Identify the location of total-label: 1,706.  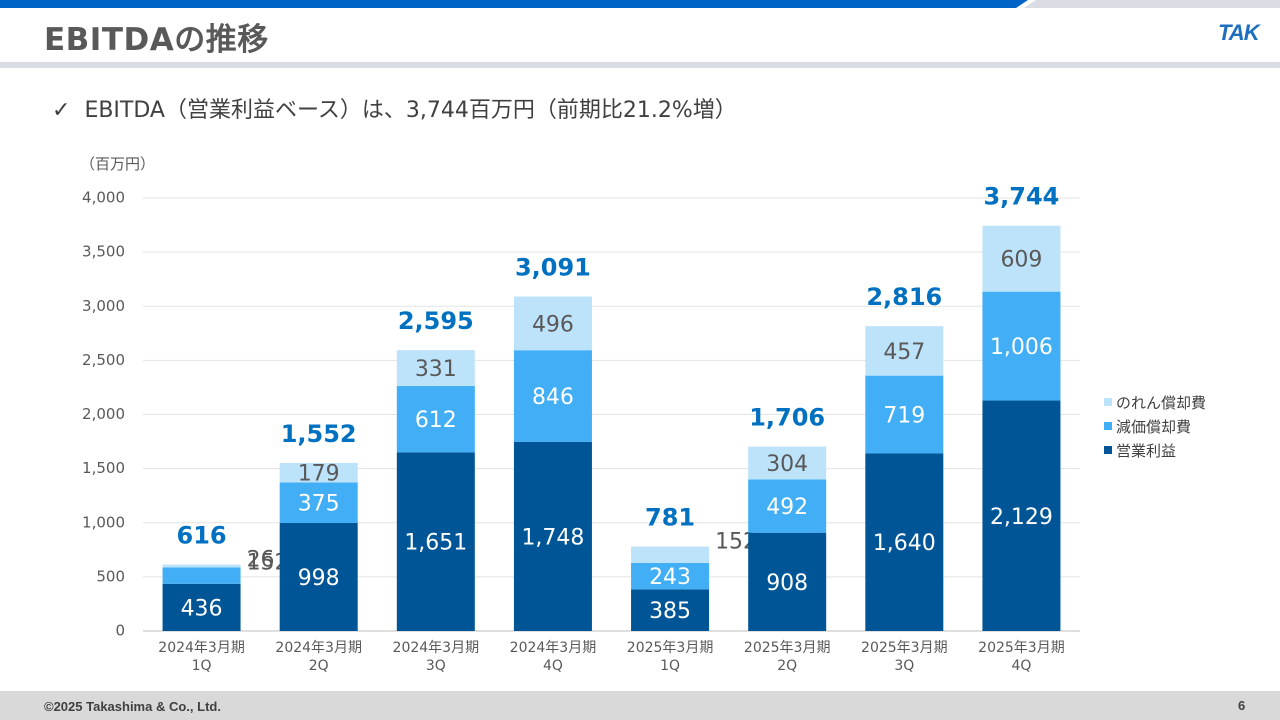
(787, 417).